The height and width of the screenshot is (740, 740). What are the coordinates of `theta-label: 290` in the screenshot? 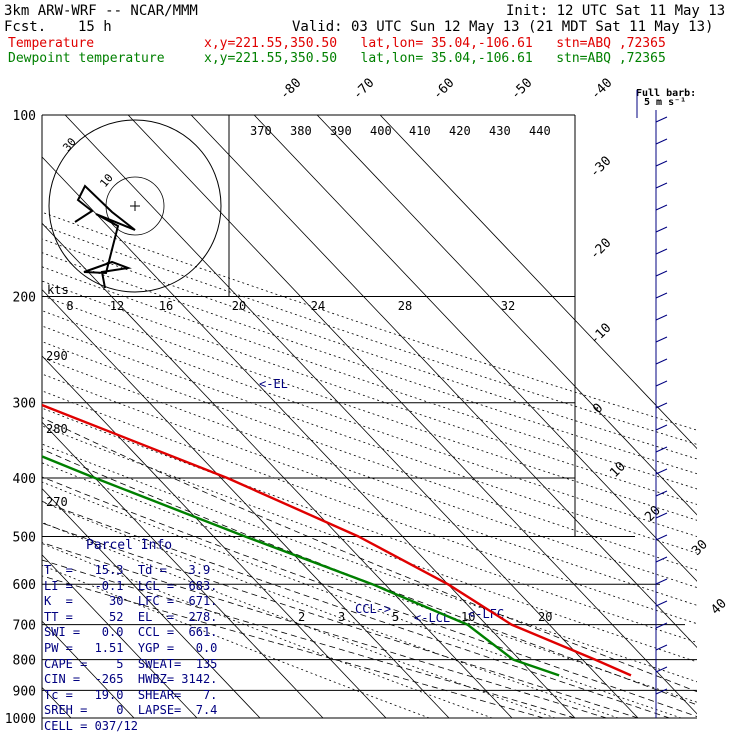 It's located at (57, 356).